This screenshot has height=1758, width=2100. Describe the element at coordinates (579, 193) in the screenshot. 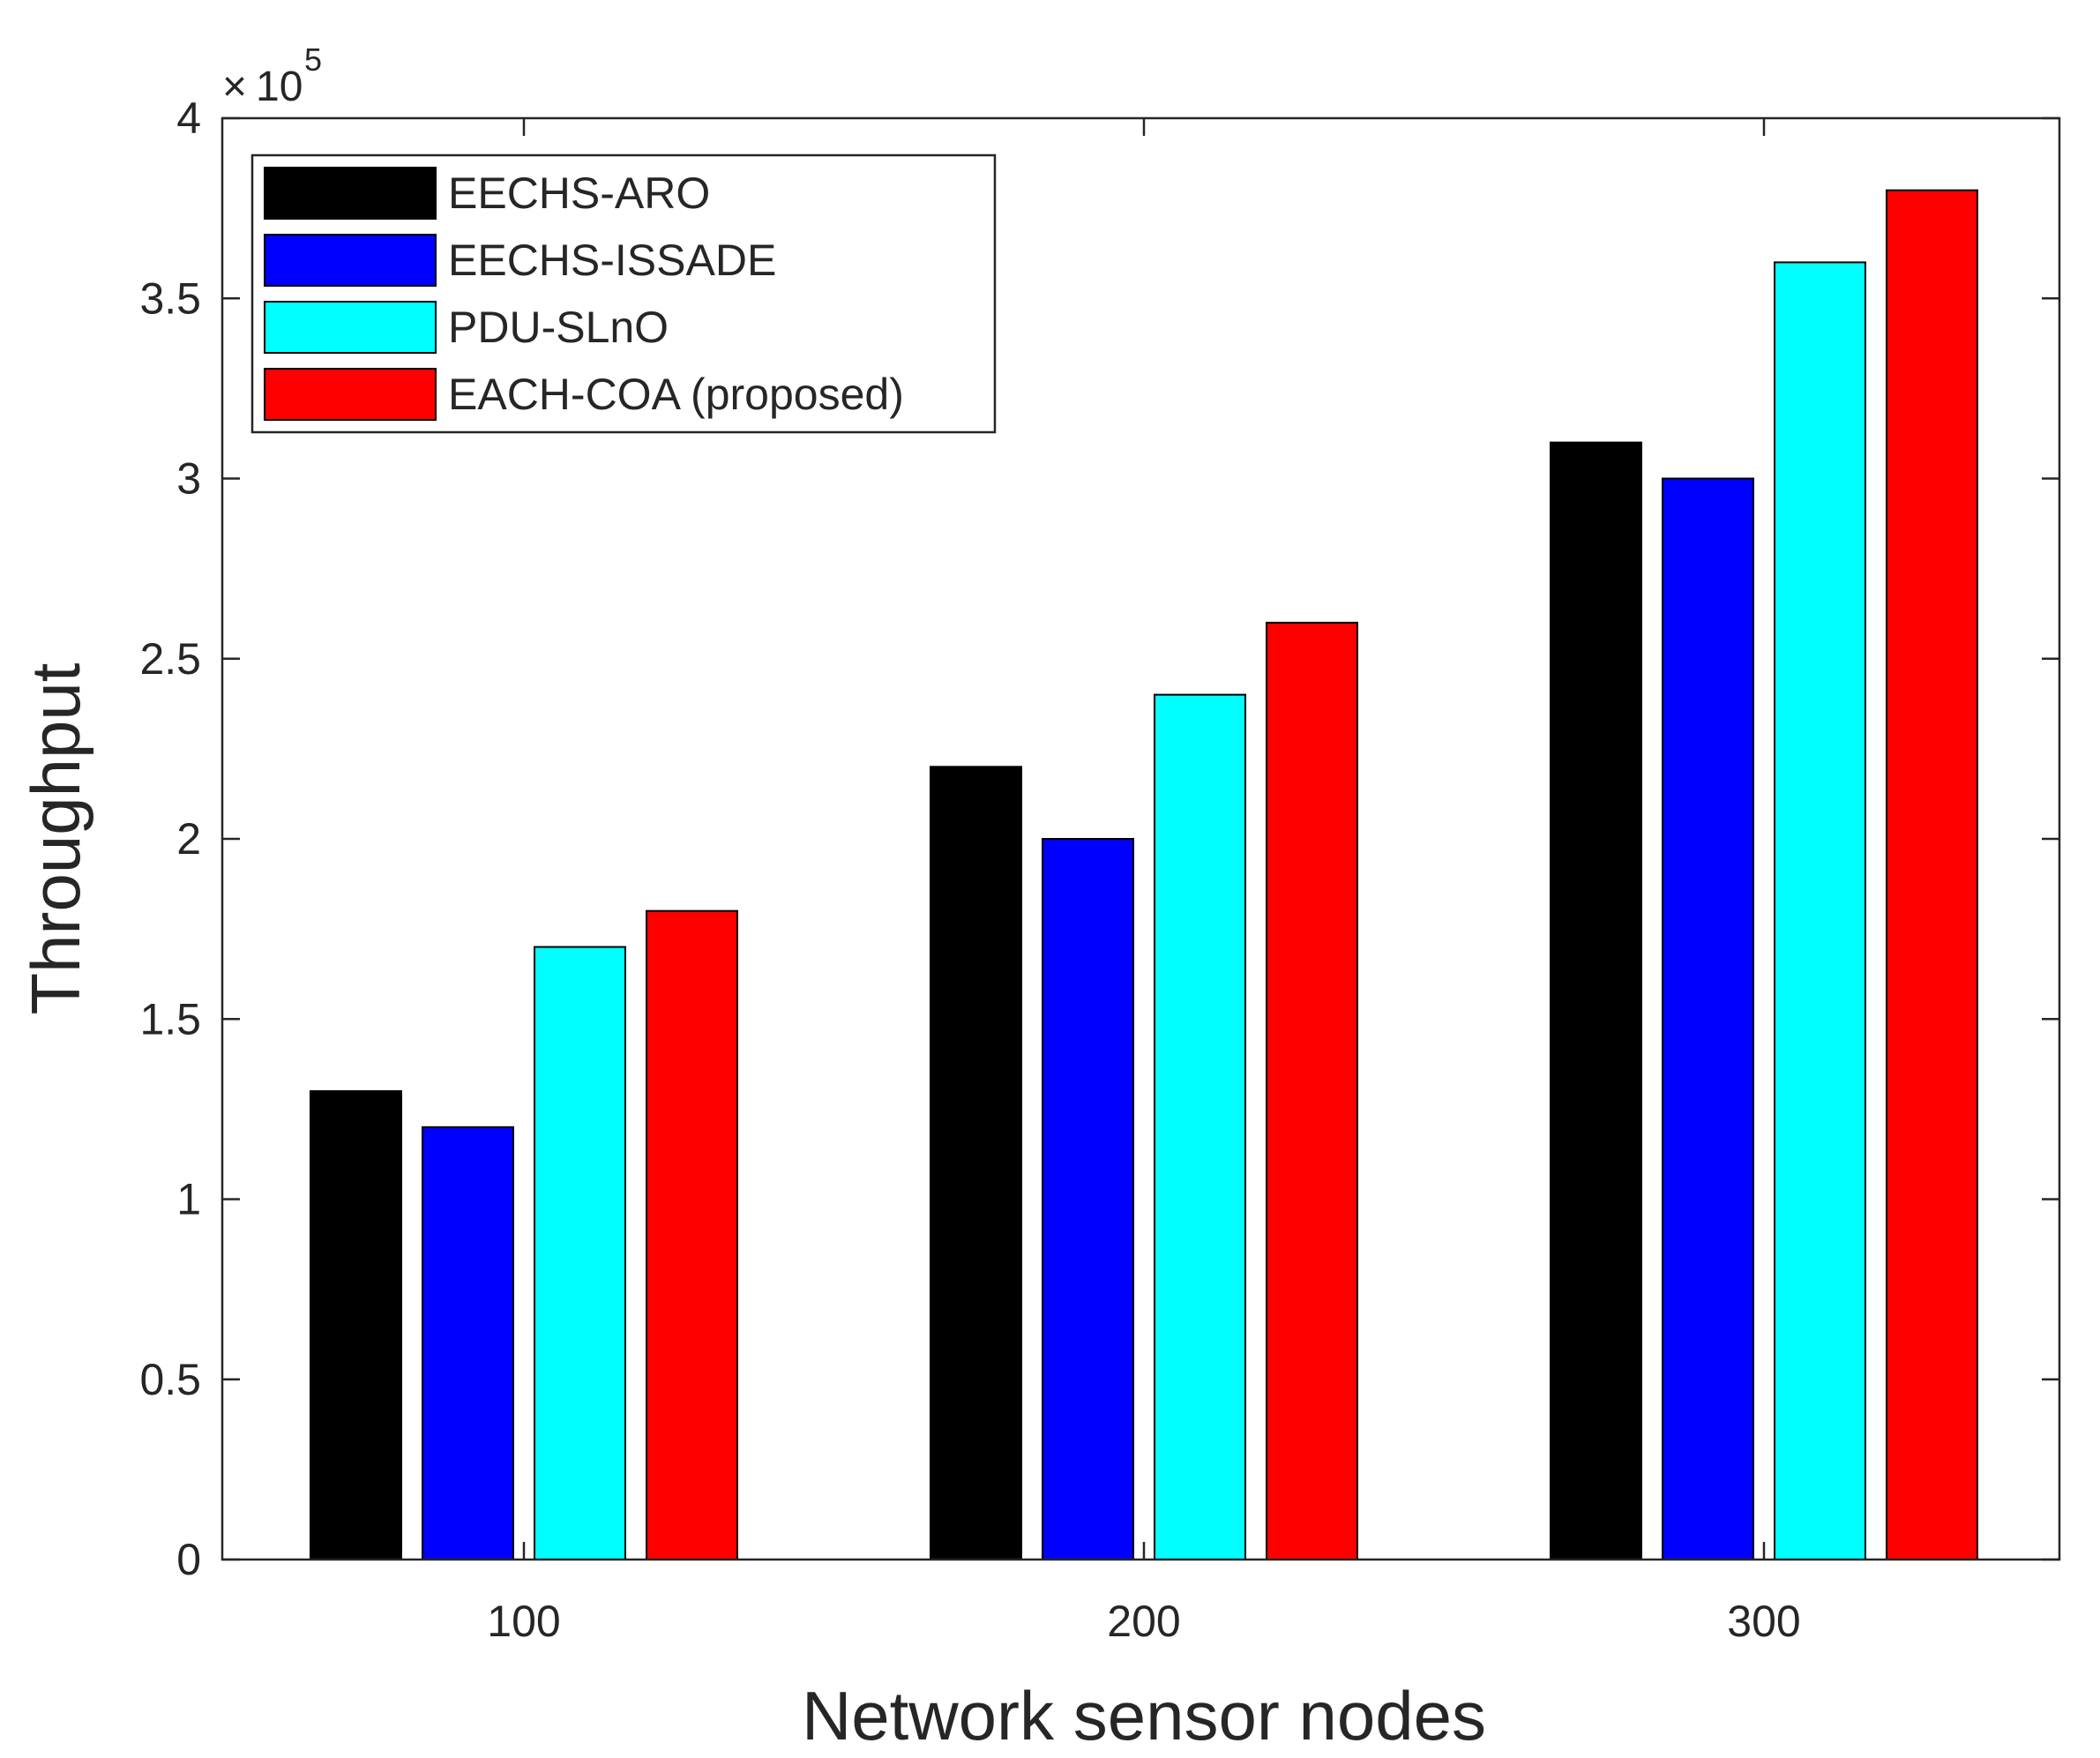

I see `legend-label: EECHS-ARO` at that location.